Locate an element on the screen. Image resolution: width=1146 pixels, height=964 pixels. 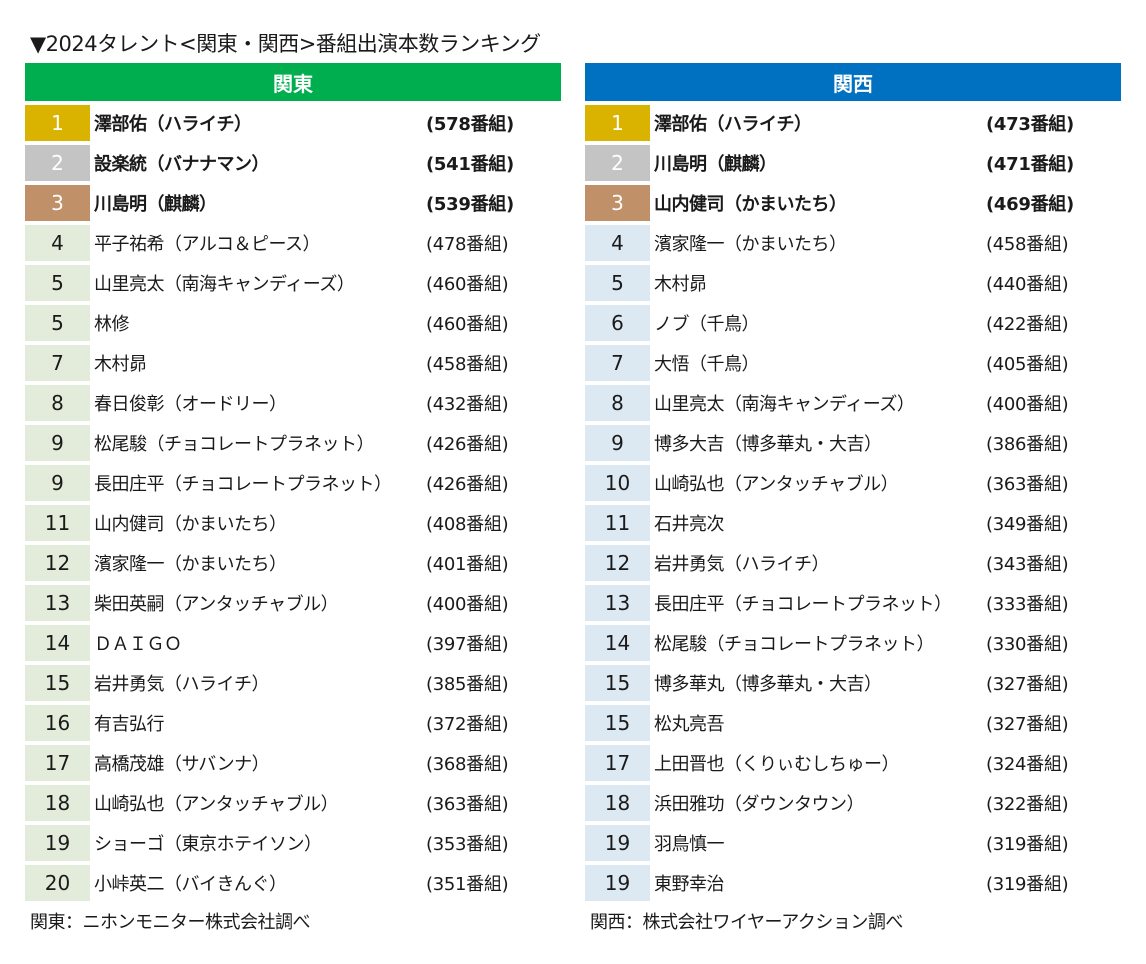
ranking-row: 16 有吉弘行 (372番組) is located at coordinates (293, 723).